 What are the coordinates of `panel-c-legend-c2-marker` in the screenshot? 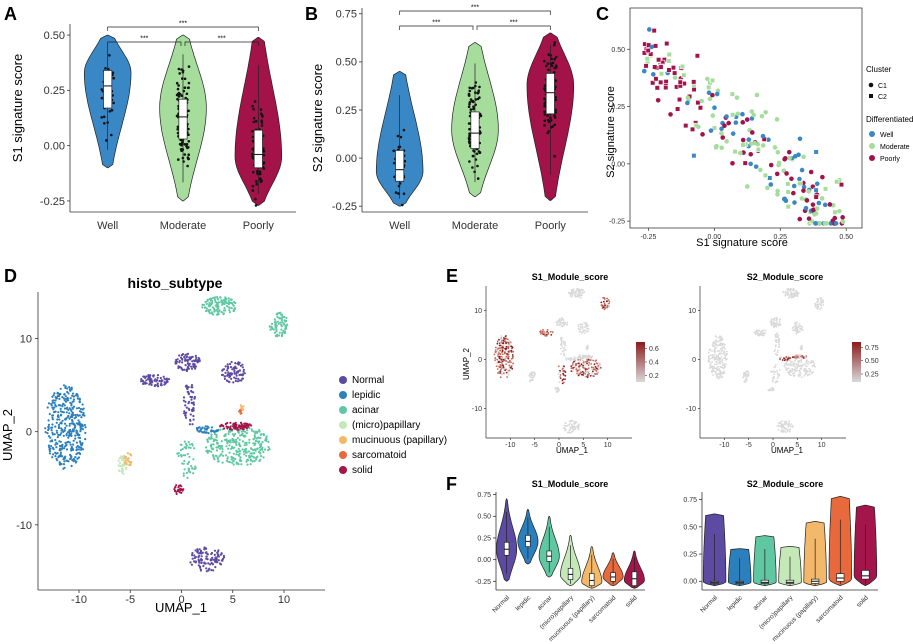 It's located at (871, 96).